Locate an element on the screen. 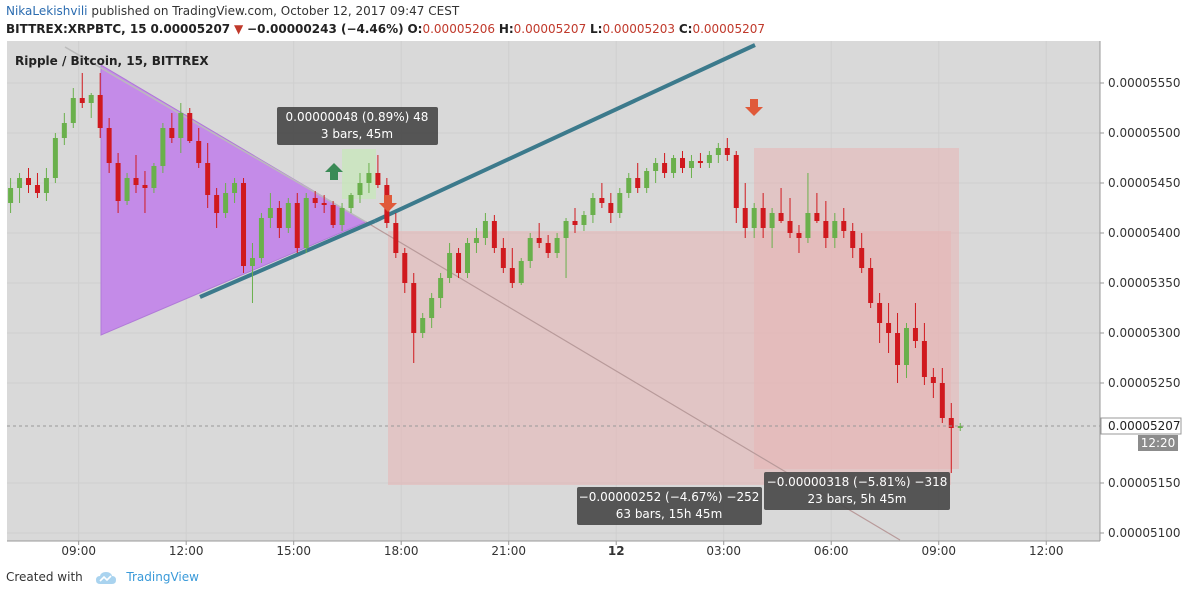  chart-title: Ripple / Bitcoin, 15, BITTREX is located at coordinates (112, 61).